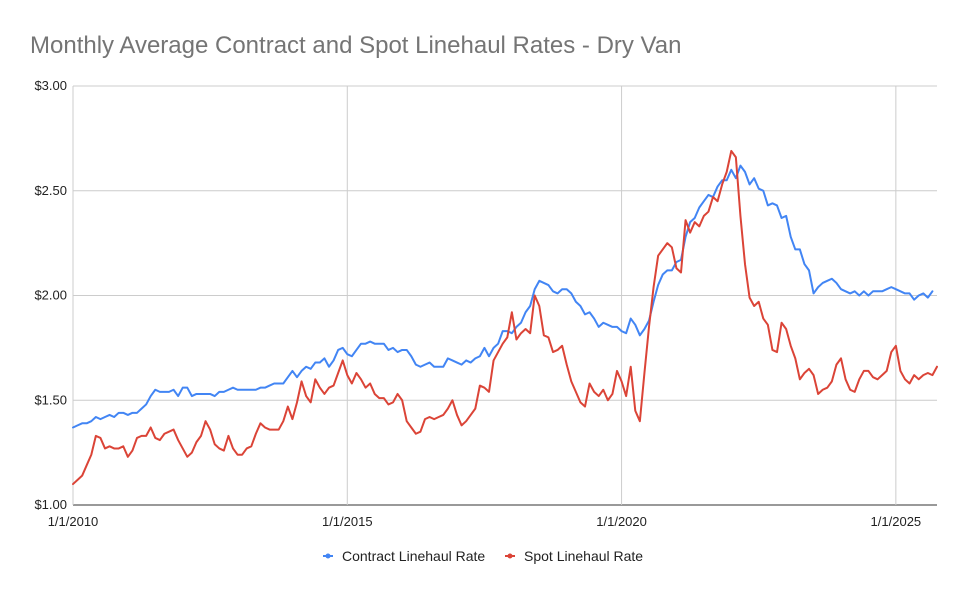  Describe the element at coordinates (50, 399) in the screenshot. I see `y-tick-label: $1.50` at that location.